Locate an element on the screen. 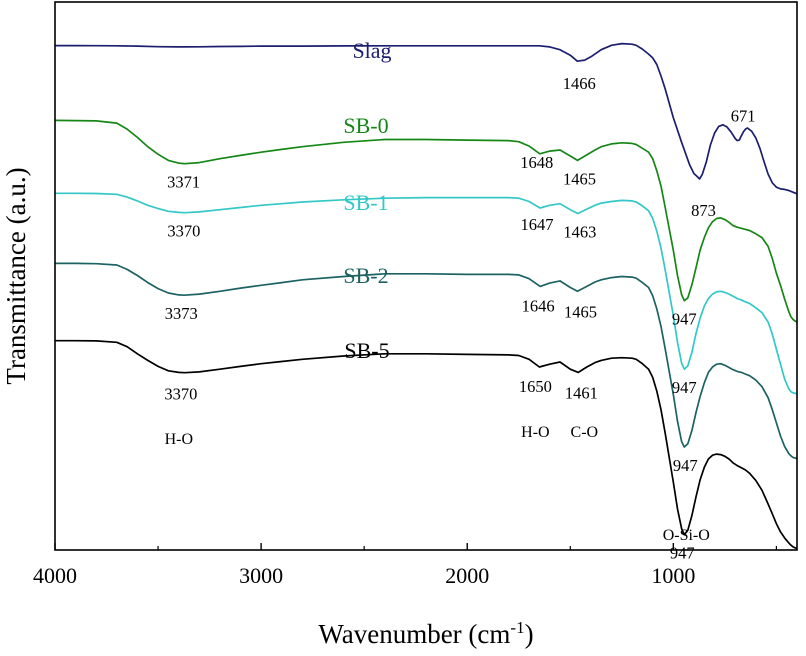  band-label-h-o-1650: H-O is located at coordinates (535, 432).